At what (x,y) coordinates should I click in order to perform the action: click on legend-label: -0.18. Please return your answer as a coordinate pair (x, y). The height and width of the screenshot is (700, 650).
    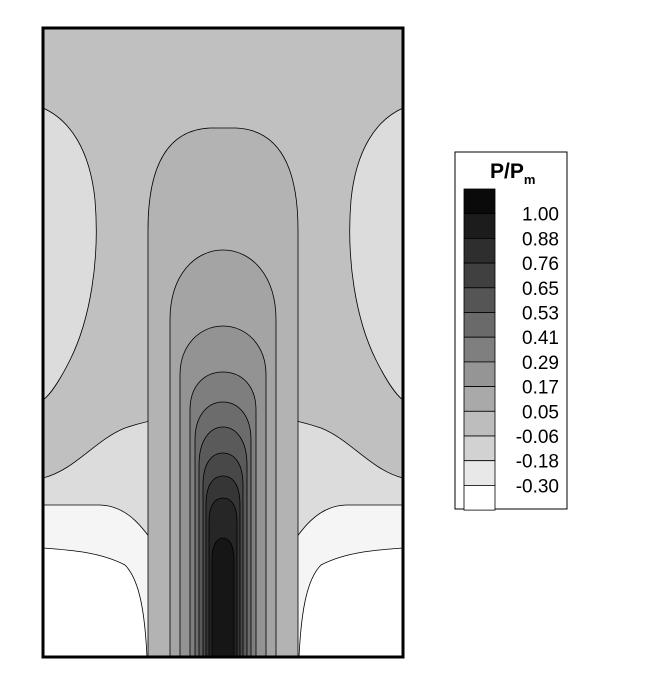
    Looking at the image, I should click on (537, 462).